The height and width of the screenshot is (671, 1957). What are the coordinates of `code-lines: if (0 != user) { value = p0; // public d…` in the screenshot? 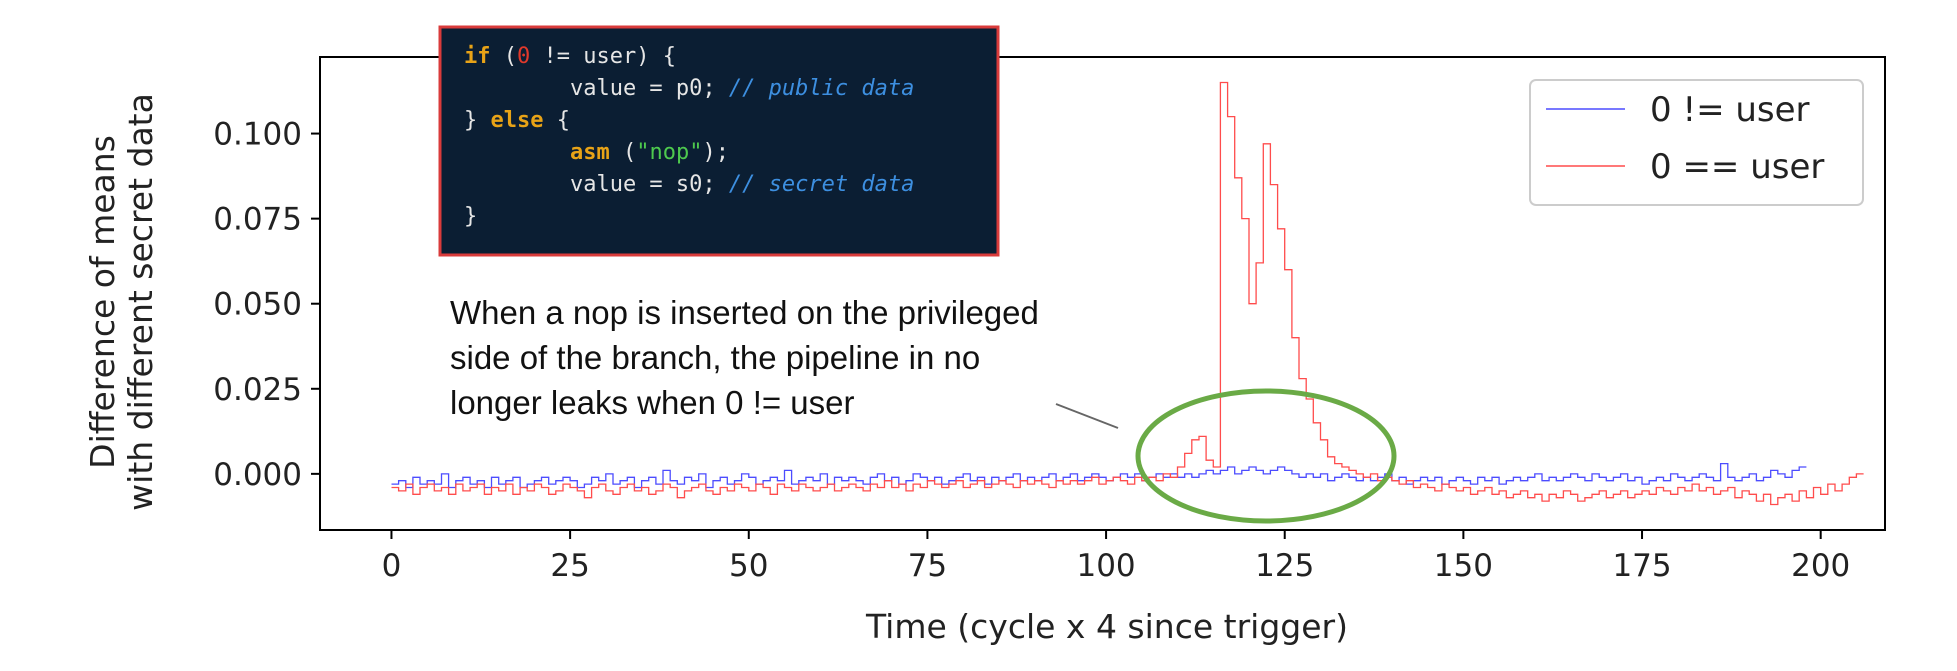 It's located at (689, 136).